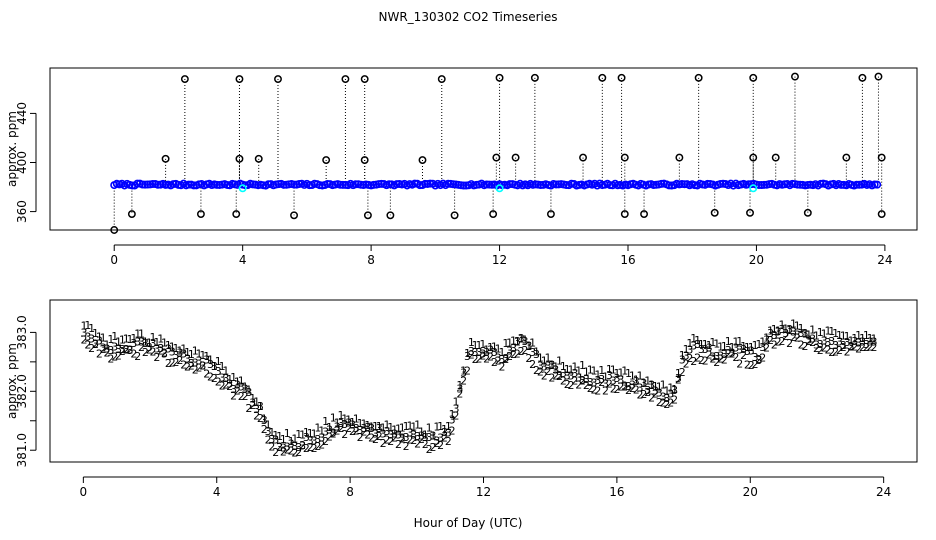 The width and height of the screenshot is (936, 540). I want to click on y-tick-label: 440, so click(22, 113).